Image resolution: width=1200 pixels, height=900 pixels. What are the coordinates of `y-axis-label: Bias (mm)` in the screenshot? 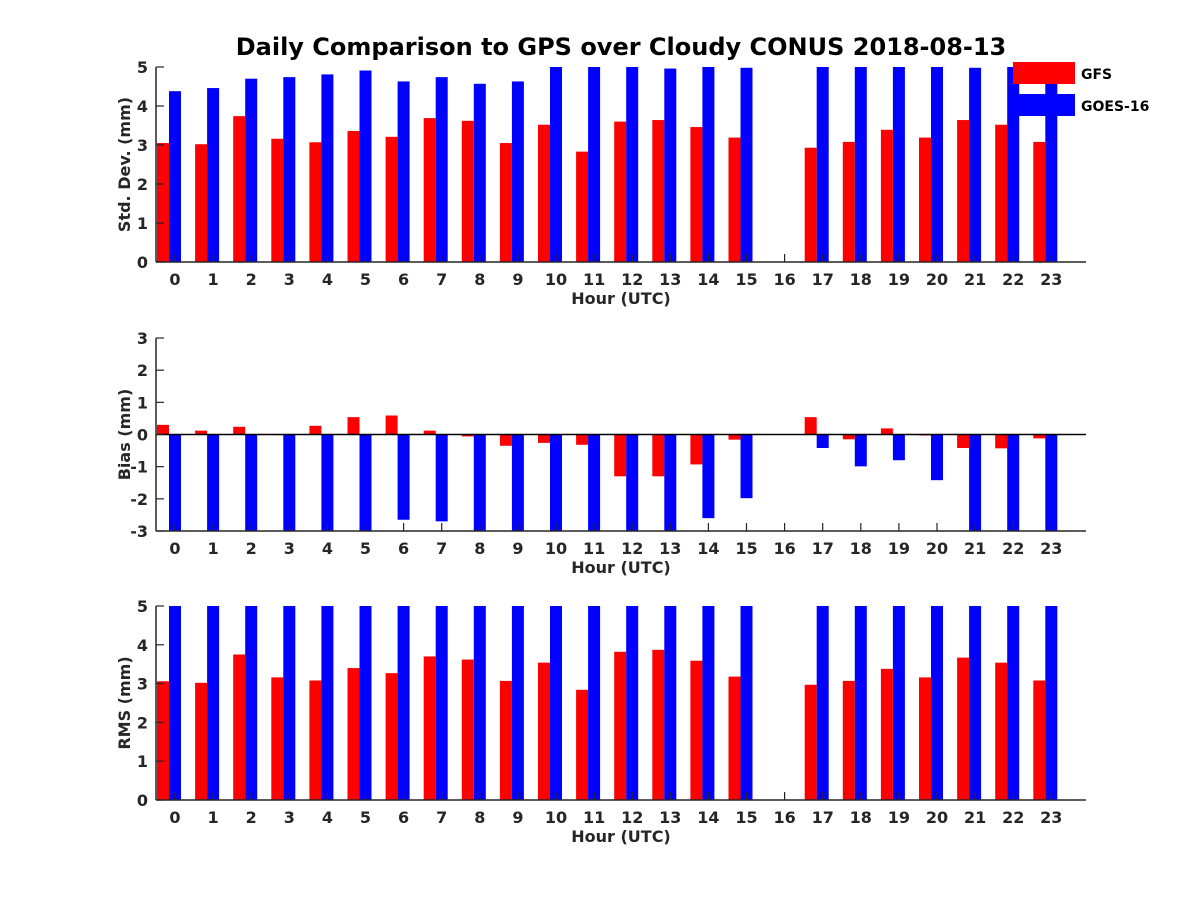 It's located at (124, 435).